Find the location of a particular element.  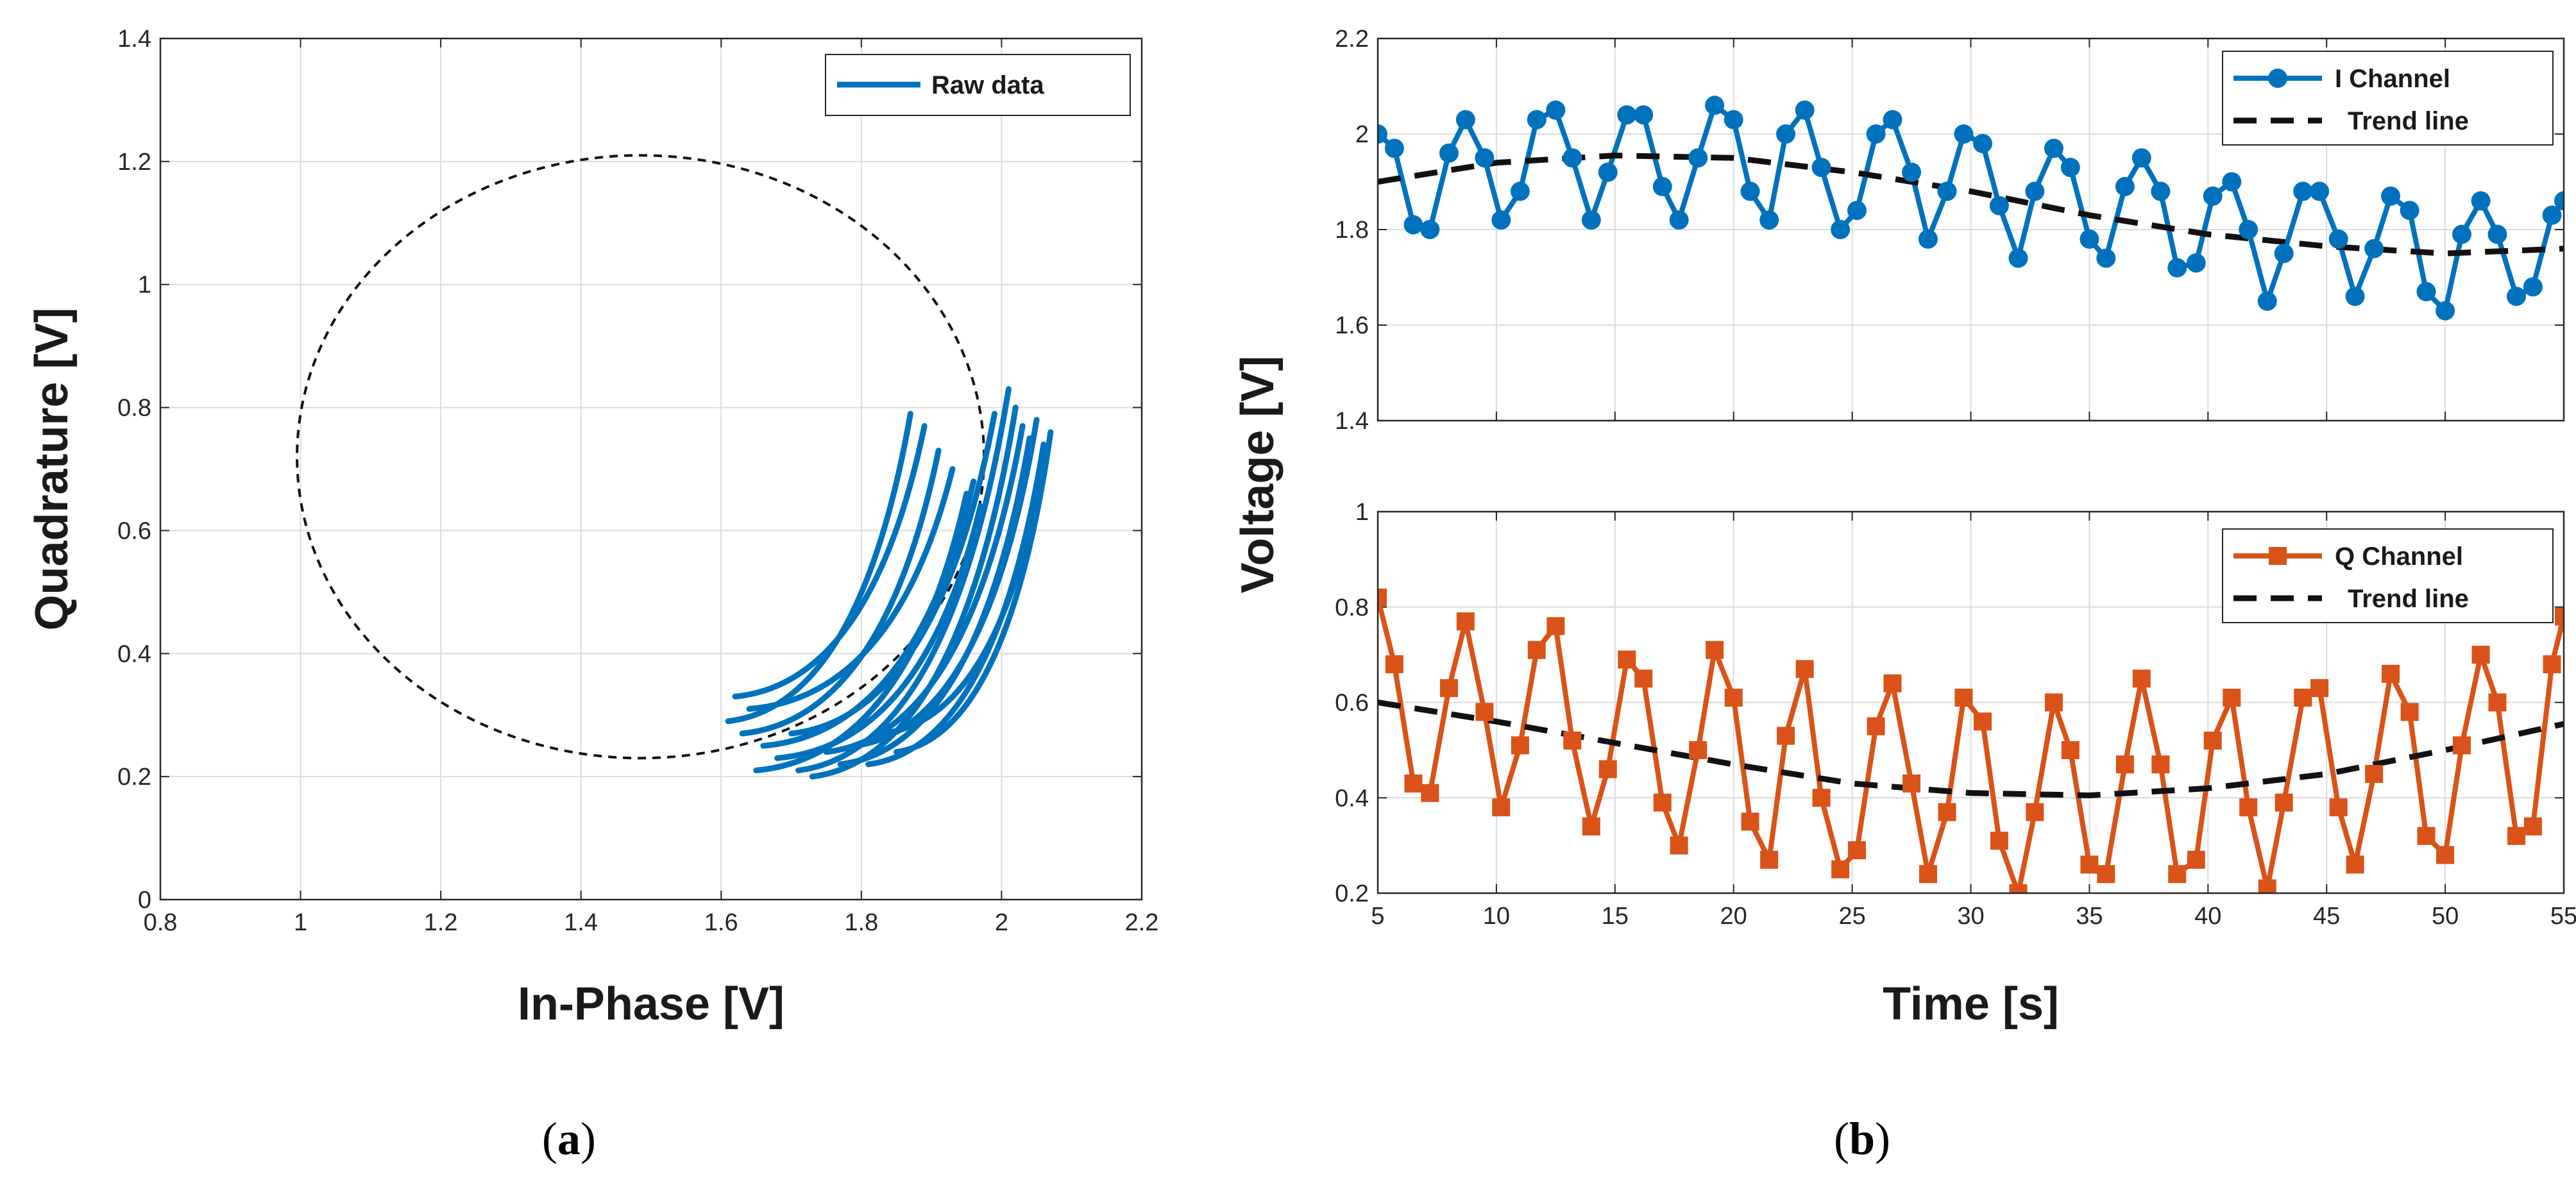

y-axis-label: Quadrature [V] is located at coordinates (52, 468).